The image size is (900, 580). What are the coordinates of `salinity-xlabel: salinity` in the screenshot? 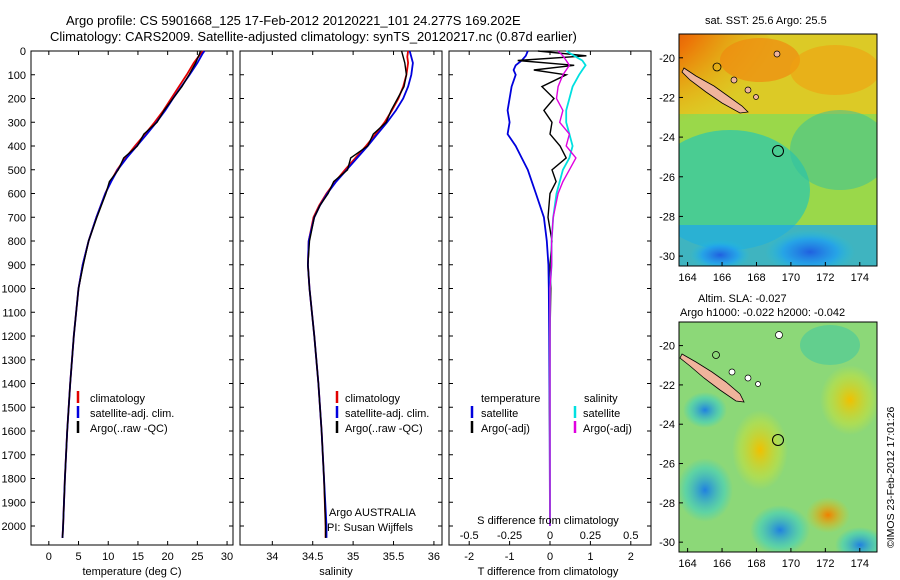 It's located at (336, 572).